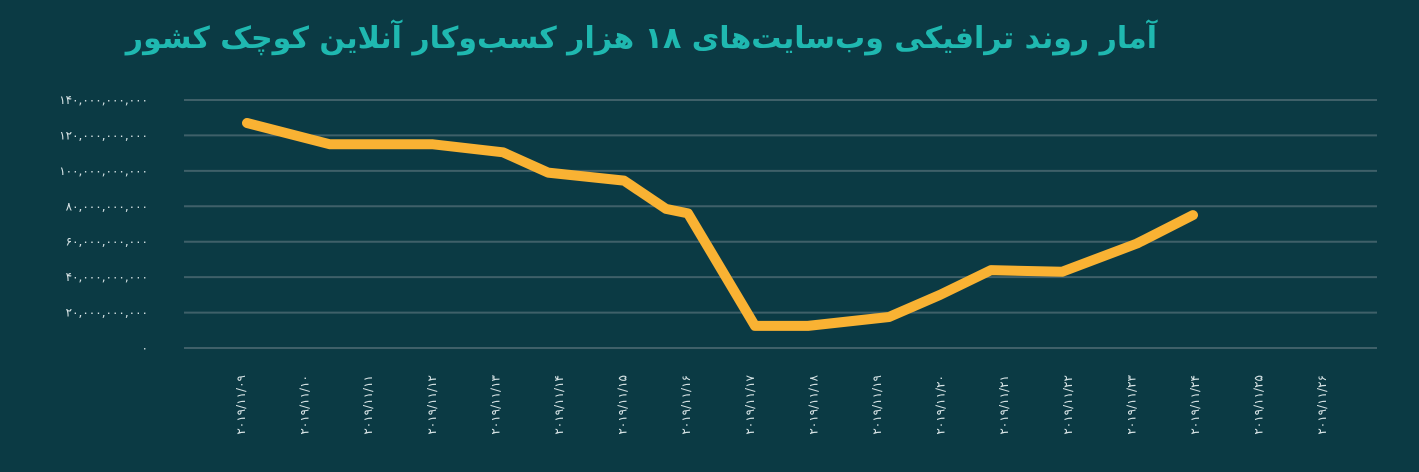 This screenshot has height=472, width=1419. I want to click on y-tick-label: ۱۲۰,۰۰۰,۰۰۰,۰۰۰, so click(103, 135).